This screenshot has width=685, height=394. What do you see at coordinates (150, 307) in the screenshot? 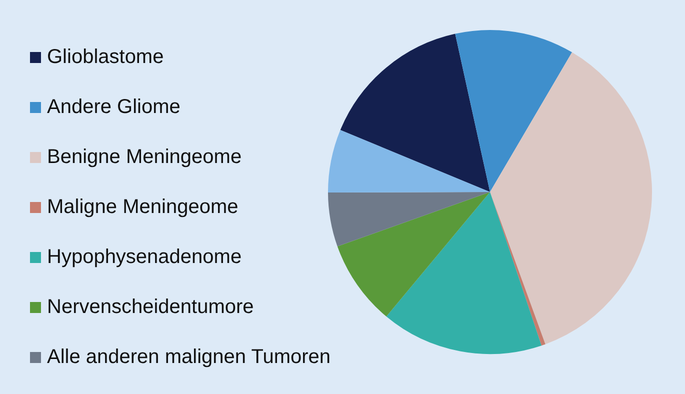
I see `legend-label: Nervenscheidentumore` at bounding box center [150, 307].